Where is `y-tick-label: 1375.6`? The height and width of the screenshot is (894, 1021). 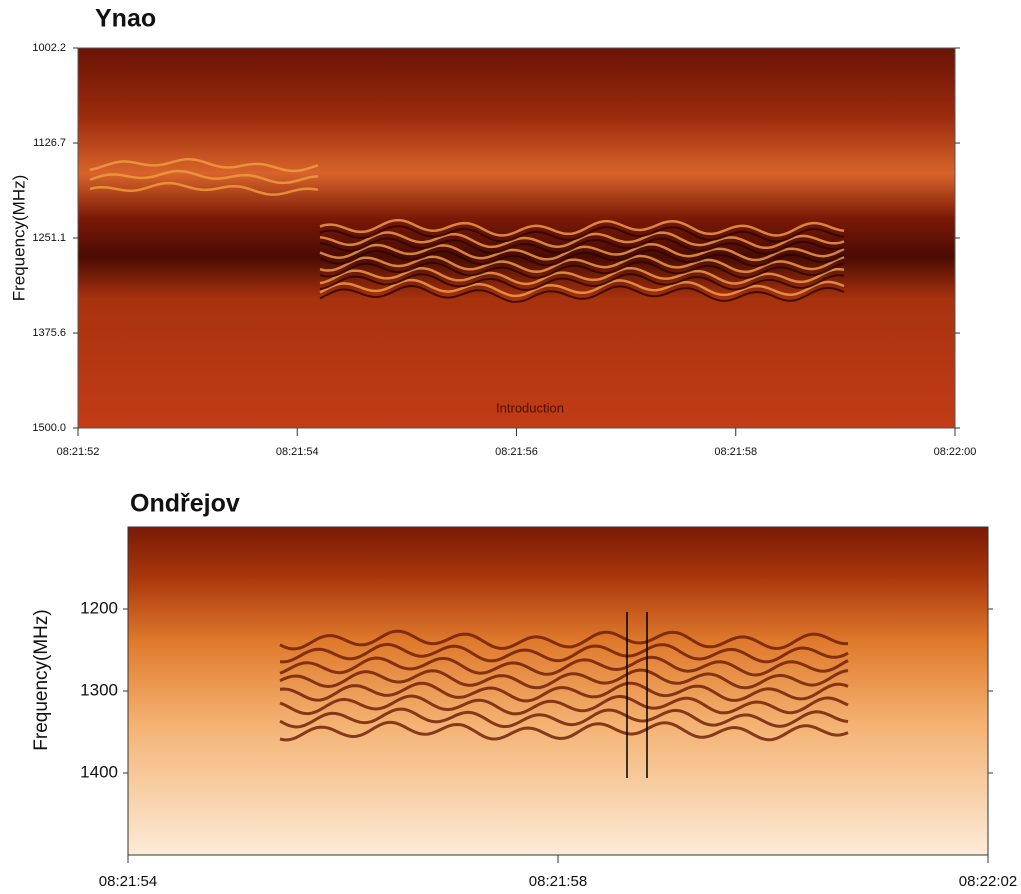 y-tick-label: 1375.6 is located at coordinates (49, 333).